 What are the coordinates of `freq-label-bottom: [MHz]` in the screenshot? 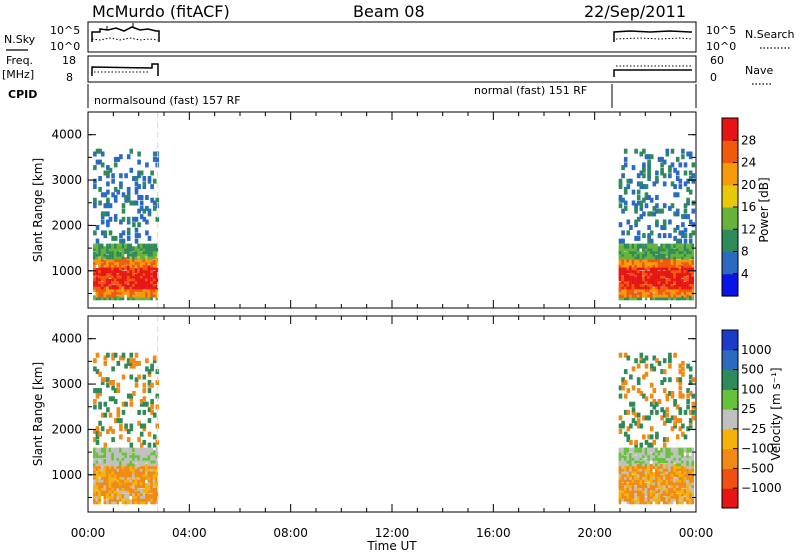 It's located at (18, 74).